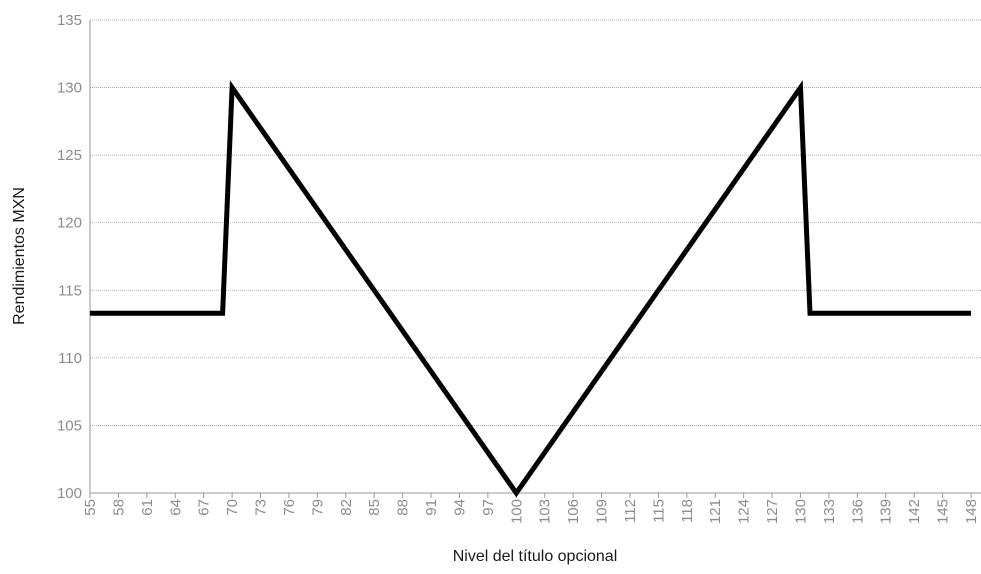  I want to click on x-tick-label-79: 79, so click(317, 507).